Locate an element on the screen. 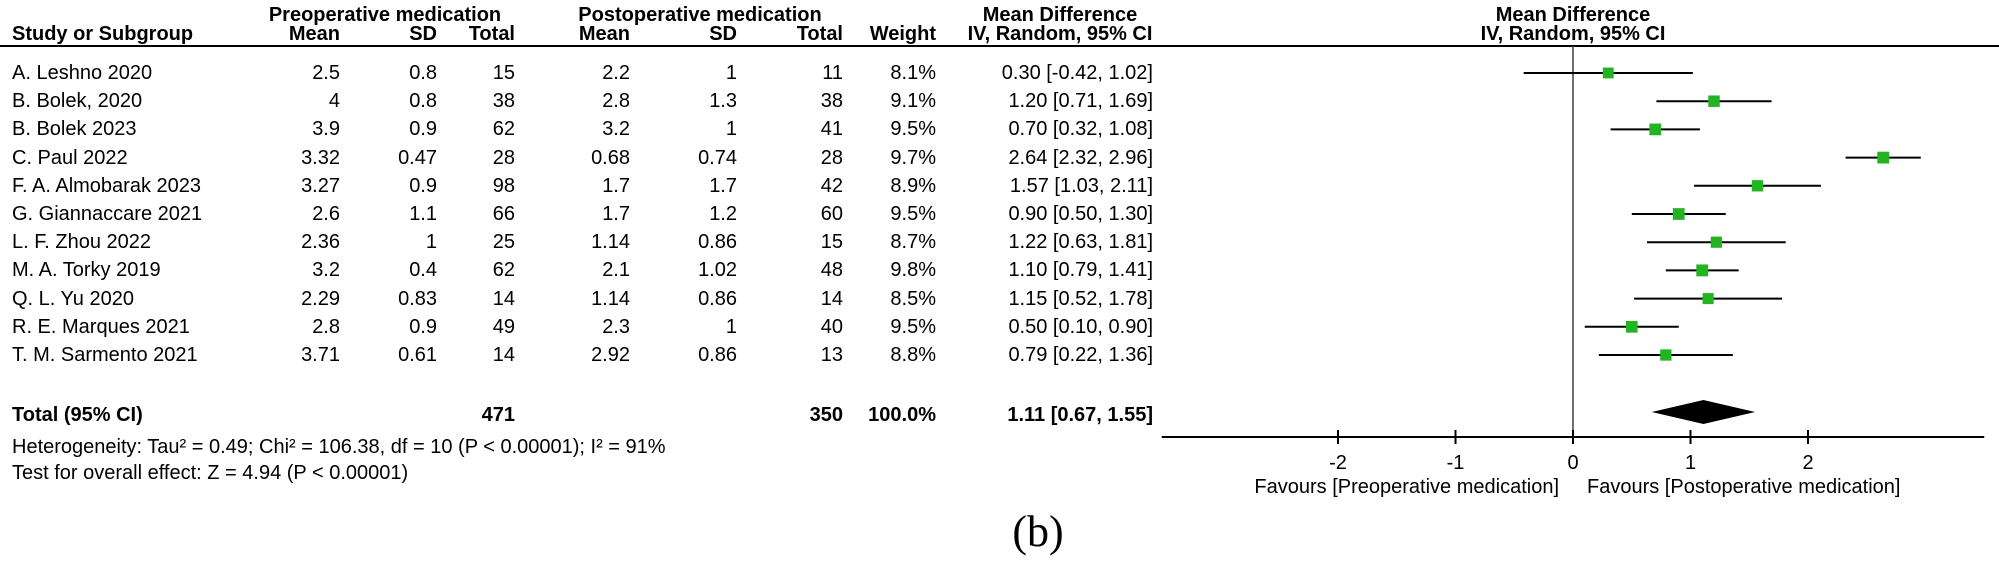 The image size is (1999, 588). ci-text: 1.20 [0.71, 1.69] is located at coordinates (1080, 101).